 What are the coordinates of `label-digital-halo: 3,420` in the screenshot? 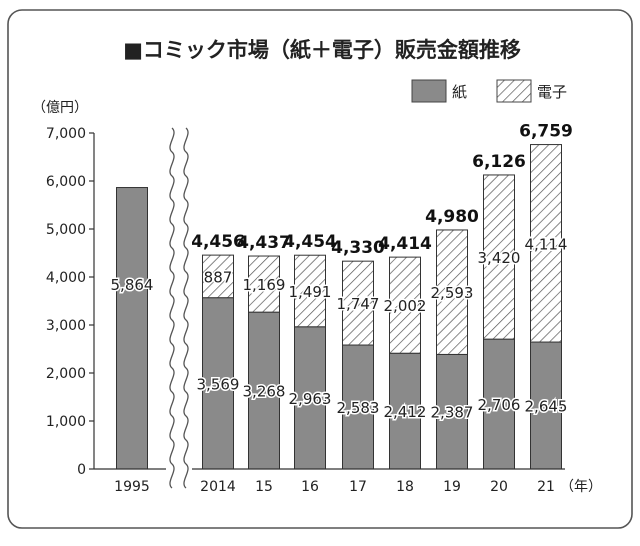 It's located at (499, 258).